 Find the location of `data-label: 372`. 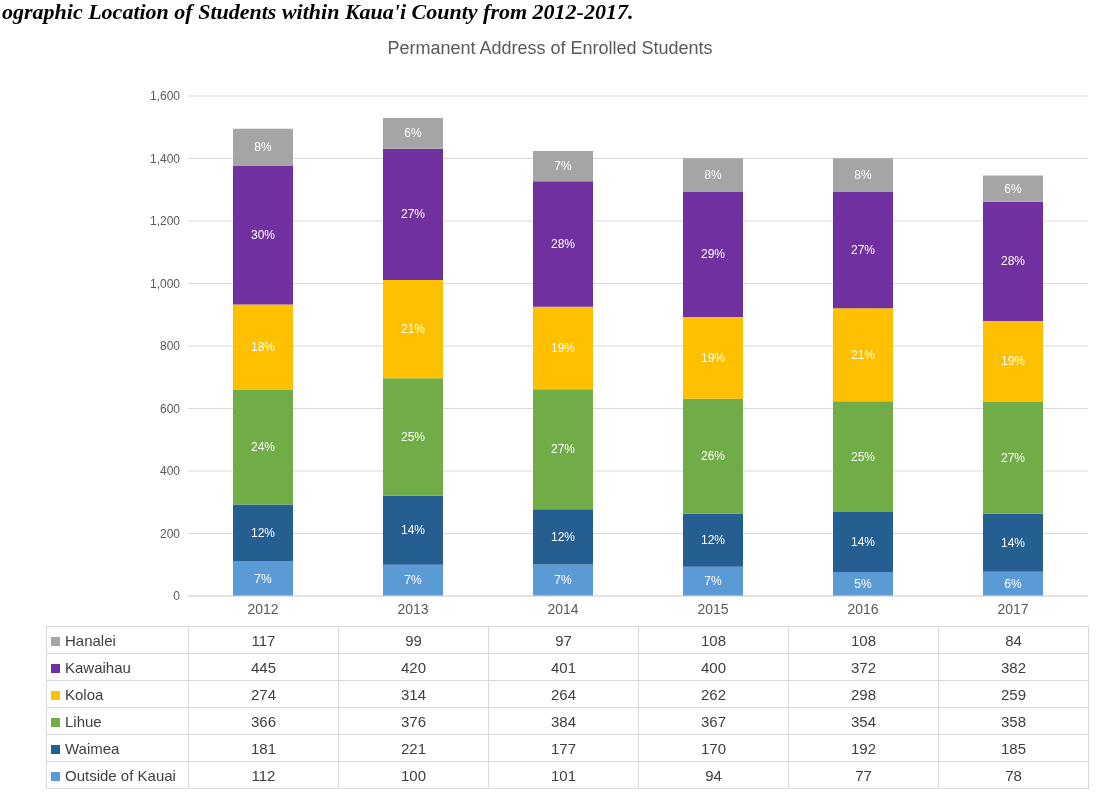

data-label: 372 is located at coordinates (863, 667).